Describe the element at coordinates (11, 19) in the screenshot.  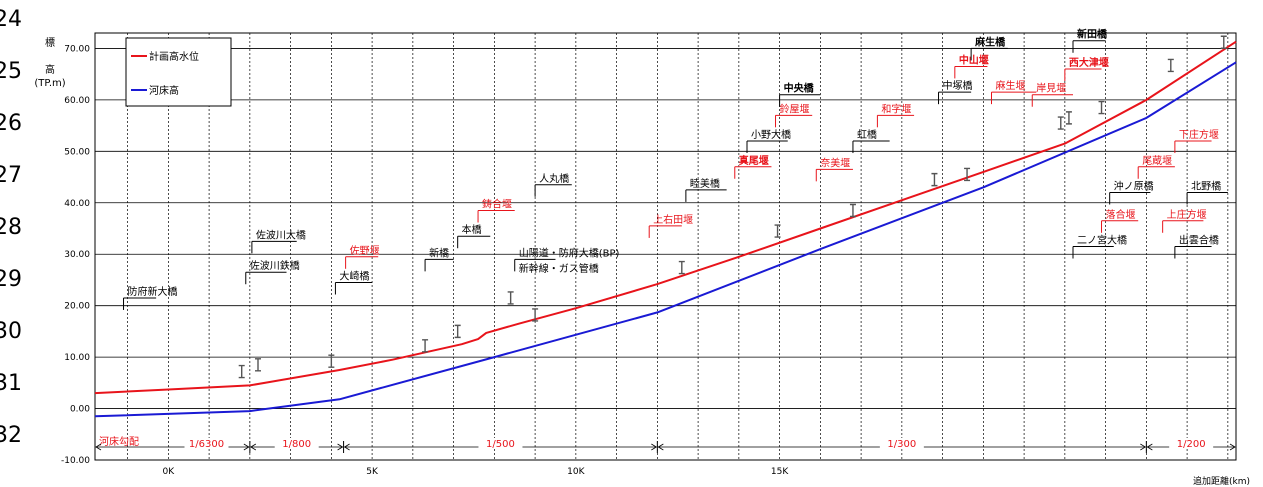
I see `row-number: 24` at that location.